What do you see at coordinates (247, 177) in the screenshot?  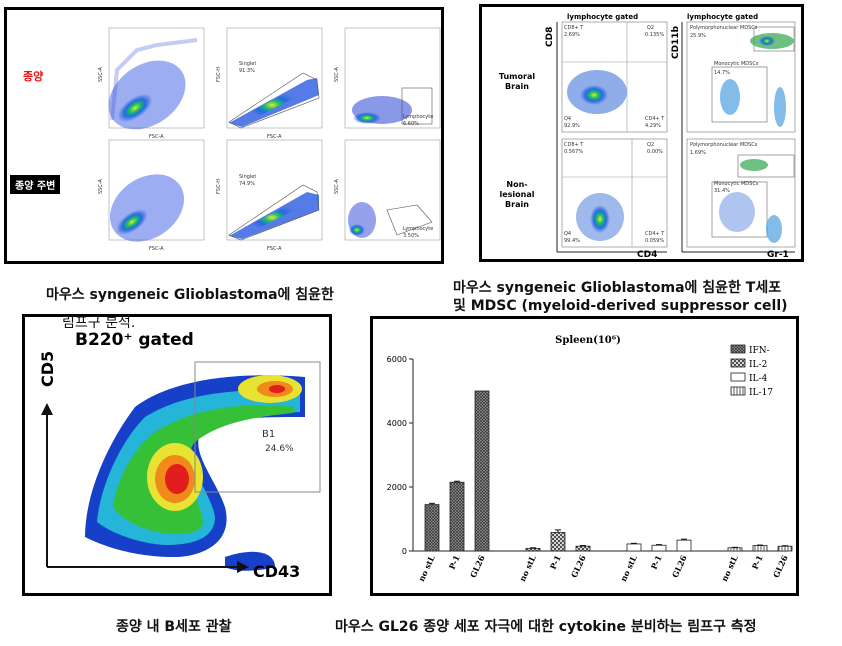 I see `singlet-gate-label-2: Singlet` at bounding box center [247, 177].